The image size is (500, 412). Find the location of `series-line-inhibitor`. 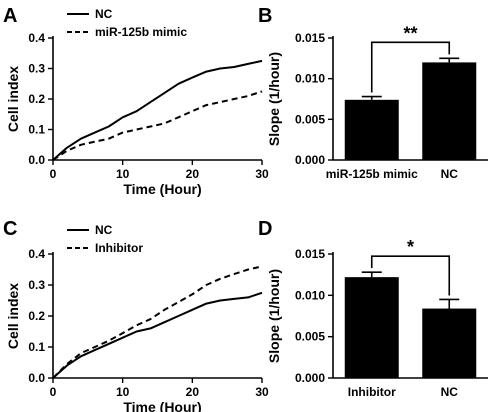

series-line-inhibitor is located at coordinates (157, 322).